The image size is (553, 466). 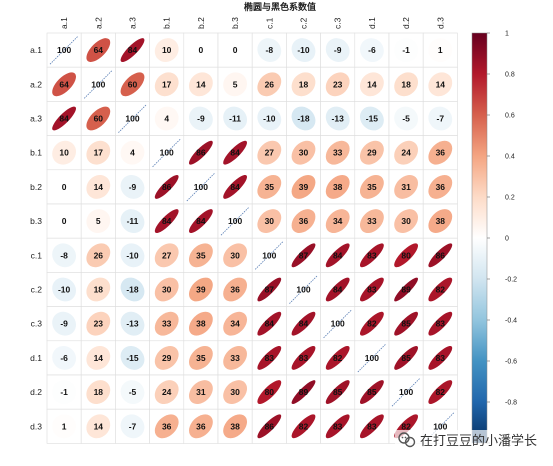 I want to click on matrix-cell: 84, so click(x=64, y=118).